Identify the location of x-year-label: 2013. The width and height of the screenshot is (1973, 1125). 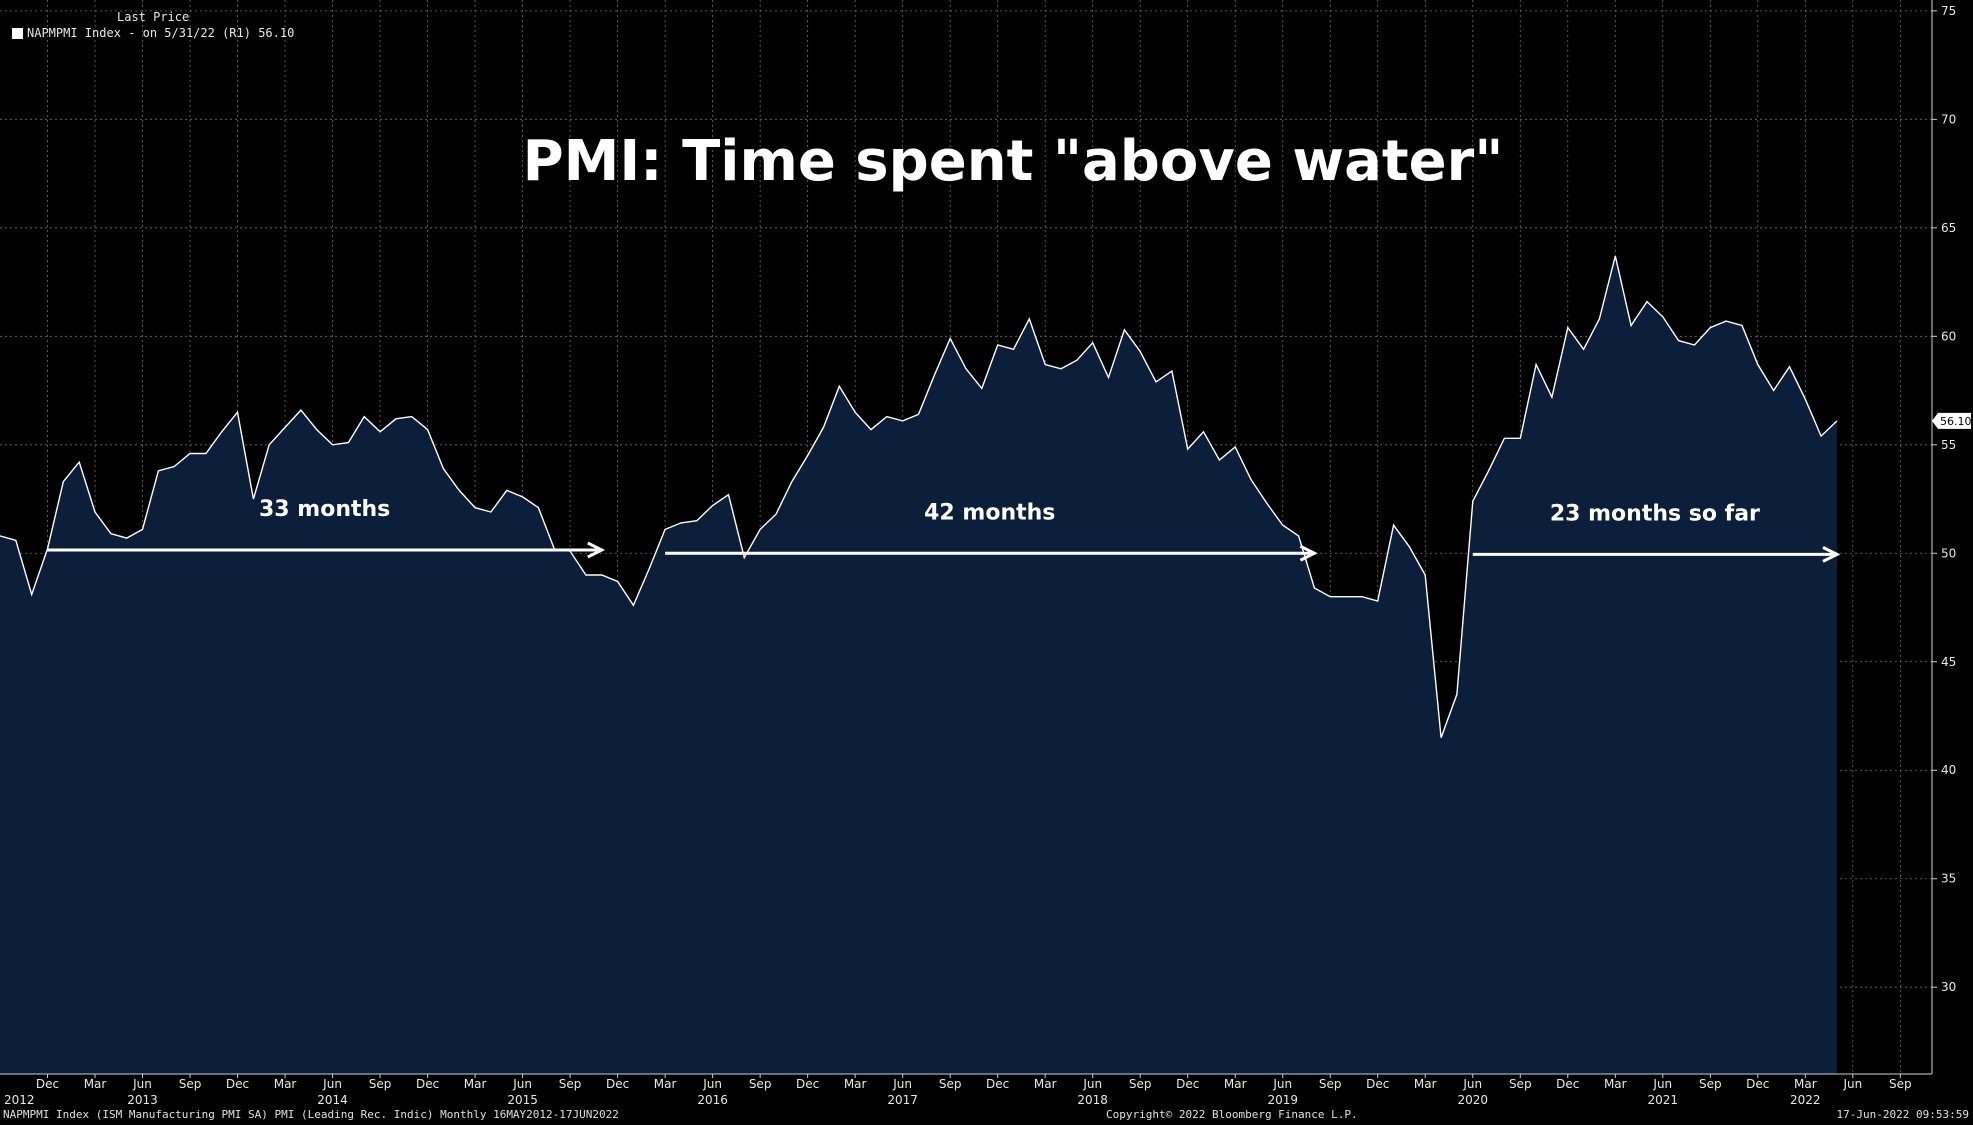
(142, 1100).